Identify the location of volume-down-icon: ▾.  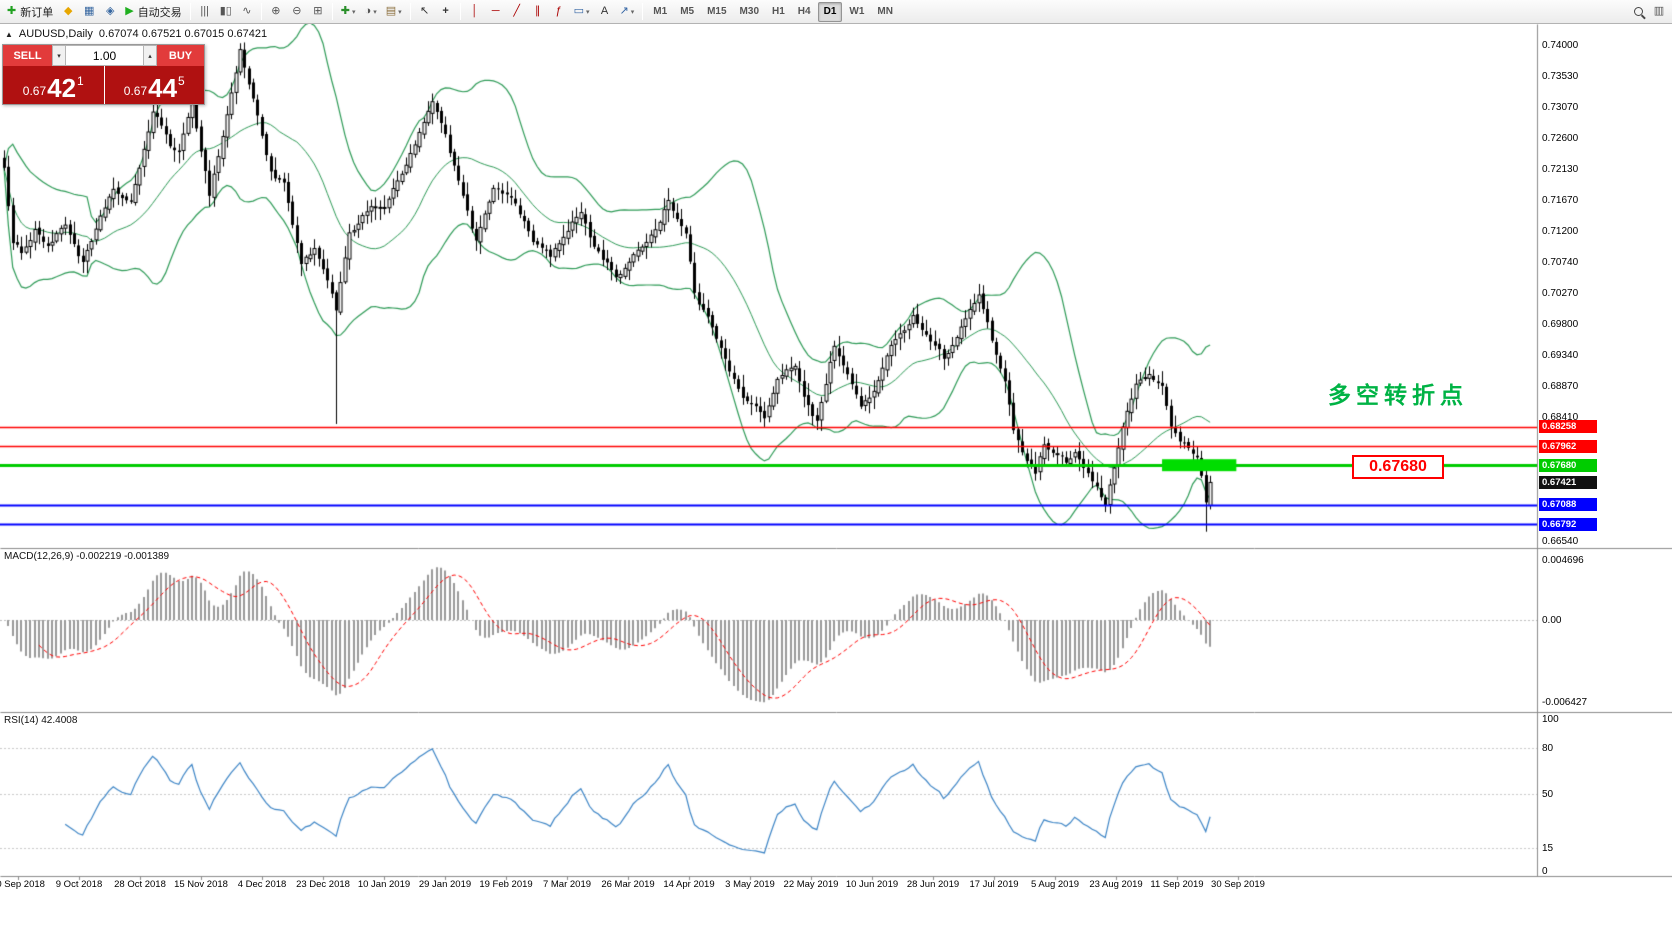
(59, 56).